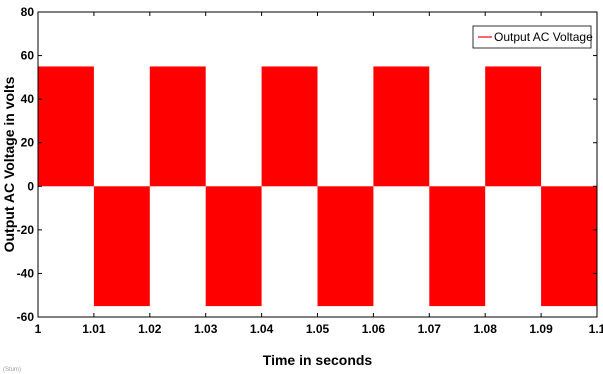 Image resolution: width=603 pixels, height=374 pixels. What do you see at coordinates (28, 12) in the screenshot?
I see `y-tick-label: 80` at bounding box center [28, 12].